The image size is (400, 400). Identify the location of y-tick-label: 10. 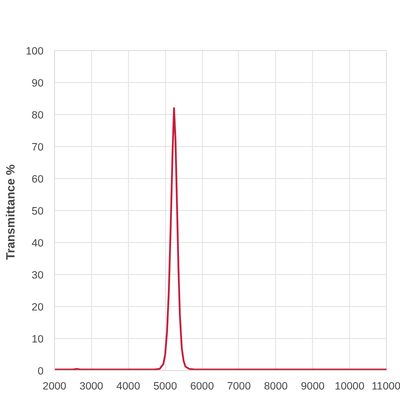
(38, 340).